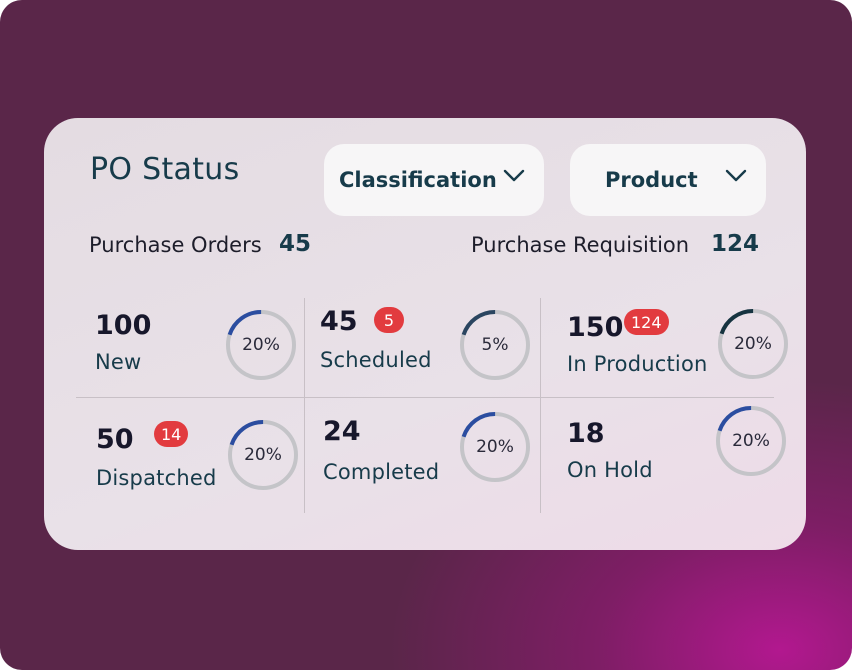 The height and width of the screenshot is (670, 852). I want to click on progress-percent: 5%, so click(495, 345).